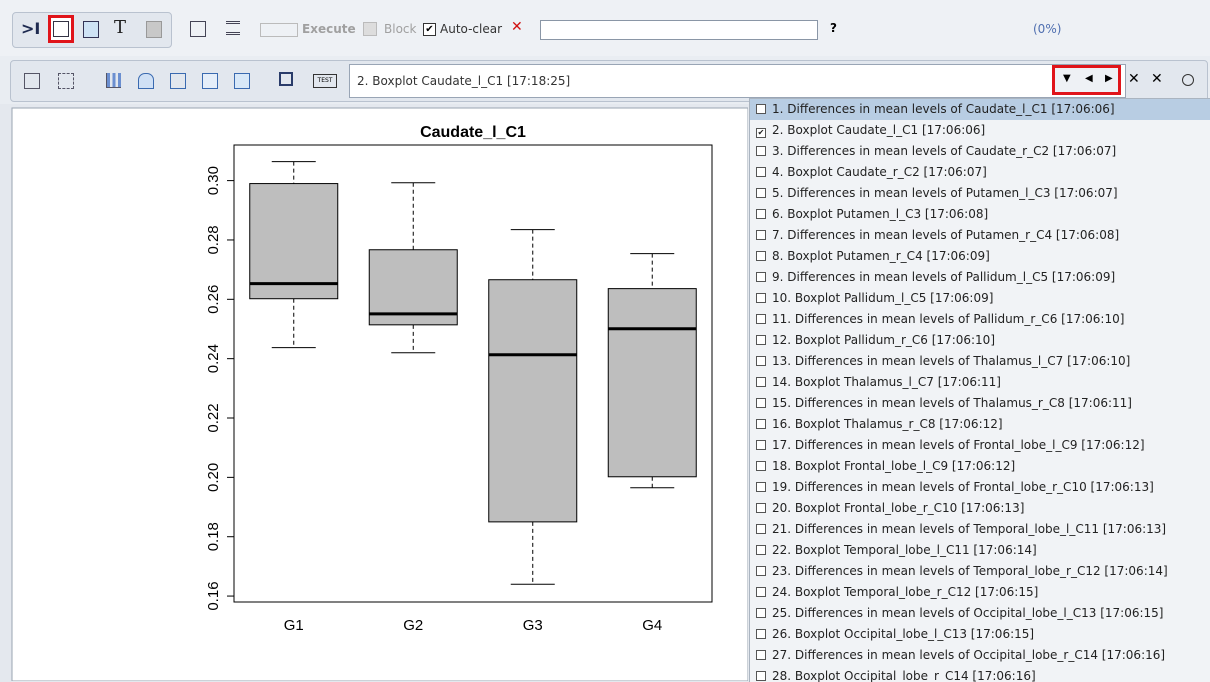  I want to click on result-item: 14. Boxplot Thalamus_l_C7 [17:06:11], so click(980, 382).